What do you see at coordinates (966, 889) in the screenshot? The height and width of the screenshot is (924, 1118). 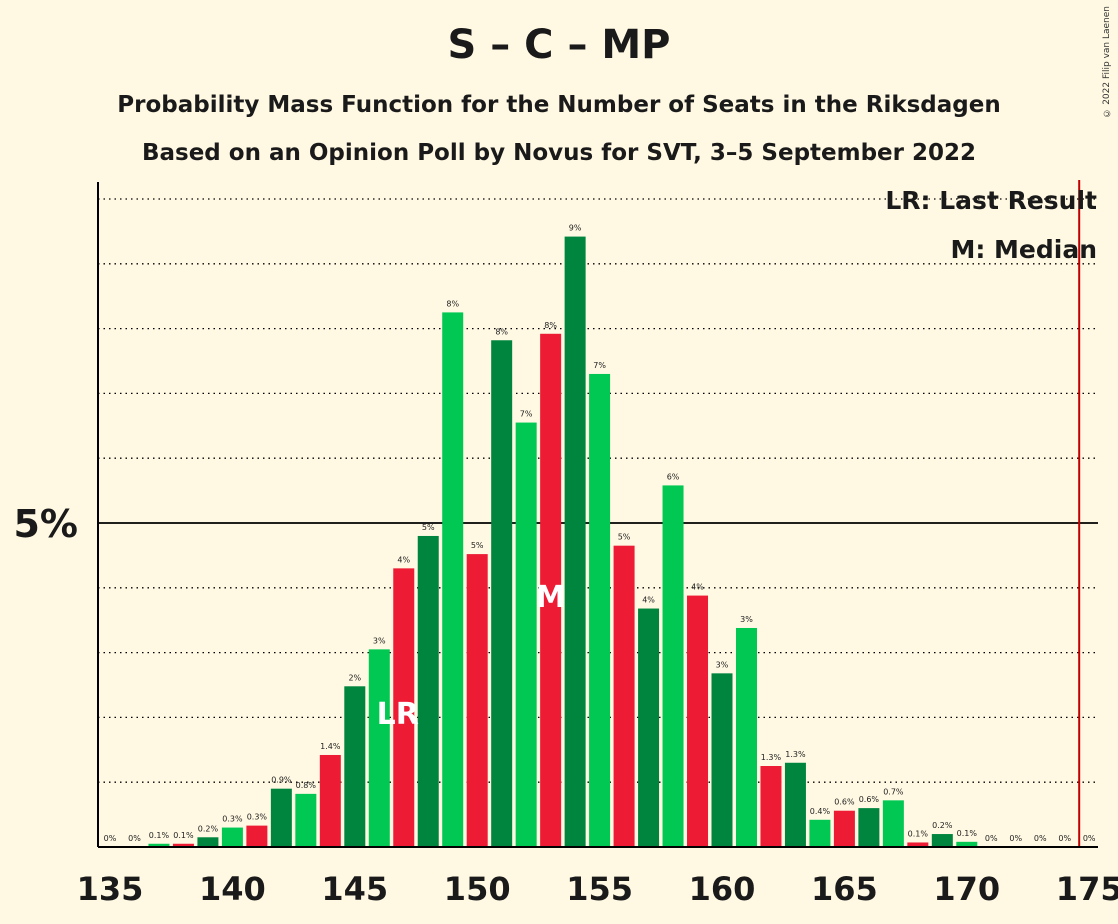 I see `x-tick-label: 170` at bounding box center [966, 889].